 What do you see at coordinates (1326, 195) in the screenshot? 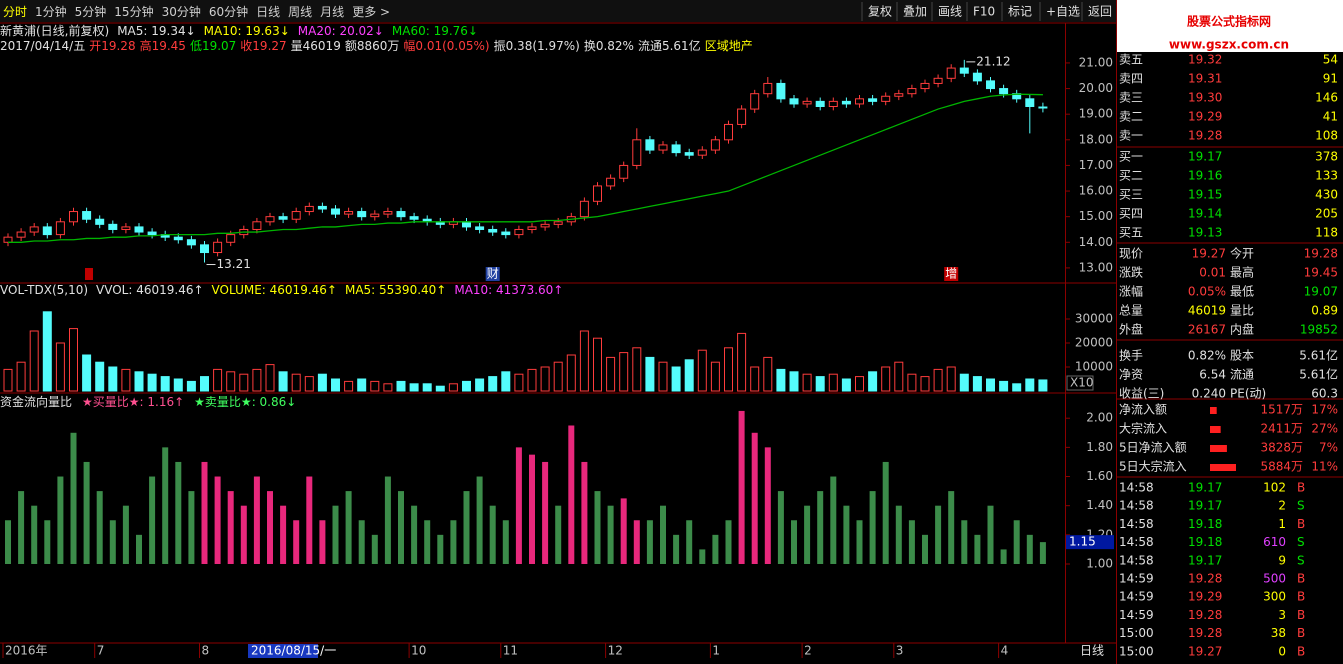
I see `book-volume: 430` at bounding box center [1326, 195].